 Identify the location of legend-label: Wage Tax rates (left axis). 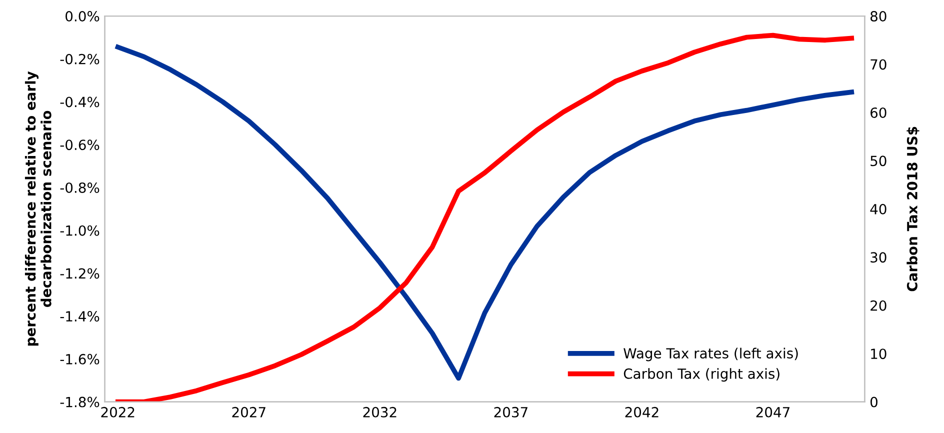
(711, 355).